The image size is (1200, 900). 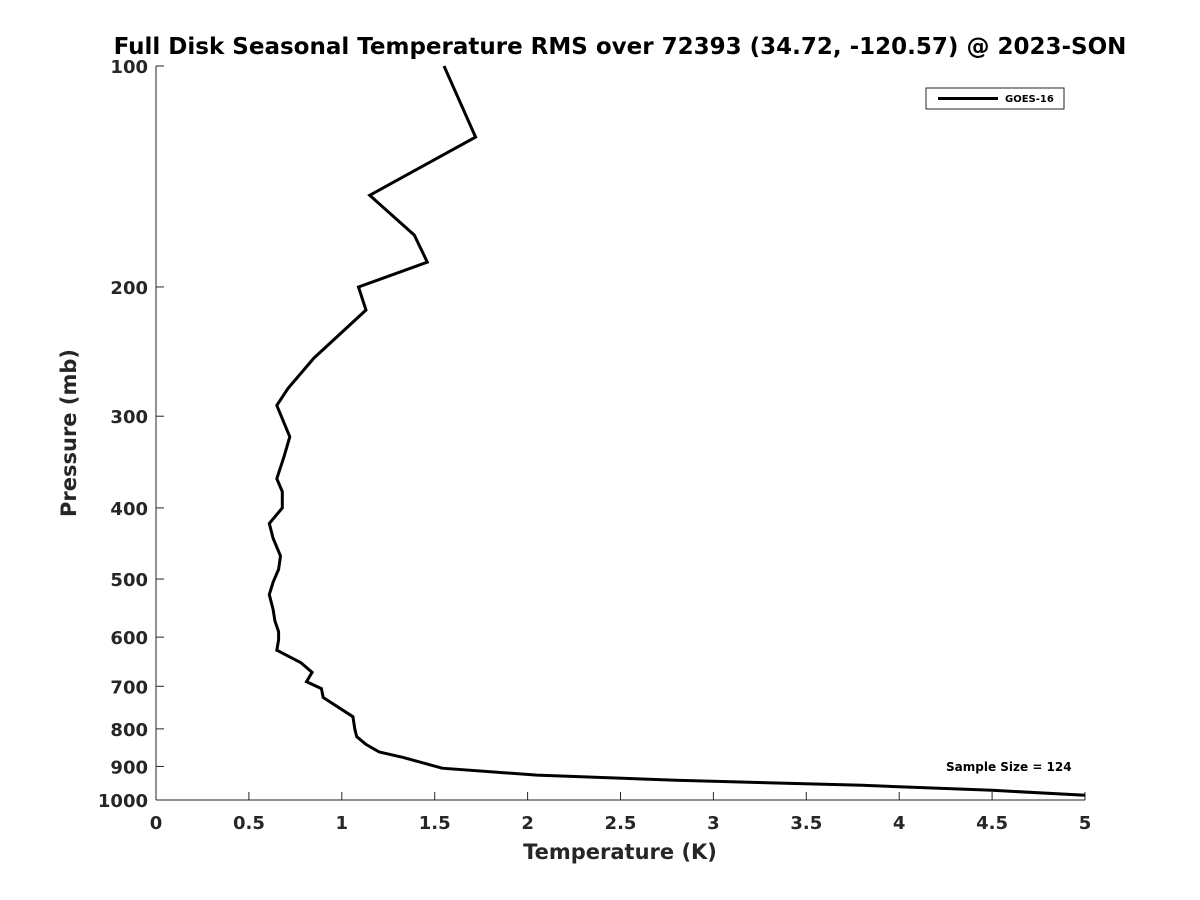 What do you see at coordinates (129, 509) in the screenshot?
I see `y-tick-label: 400` at bounding box center [129, 509].